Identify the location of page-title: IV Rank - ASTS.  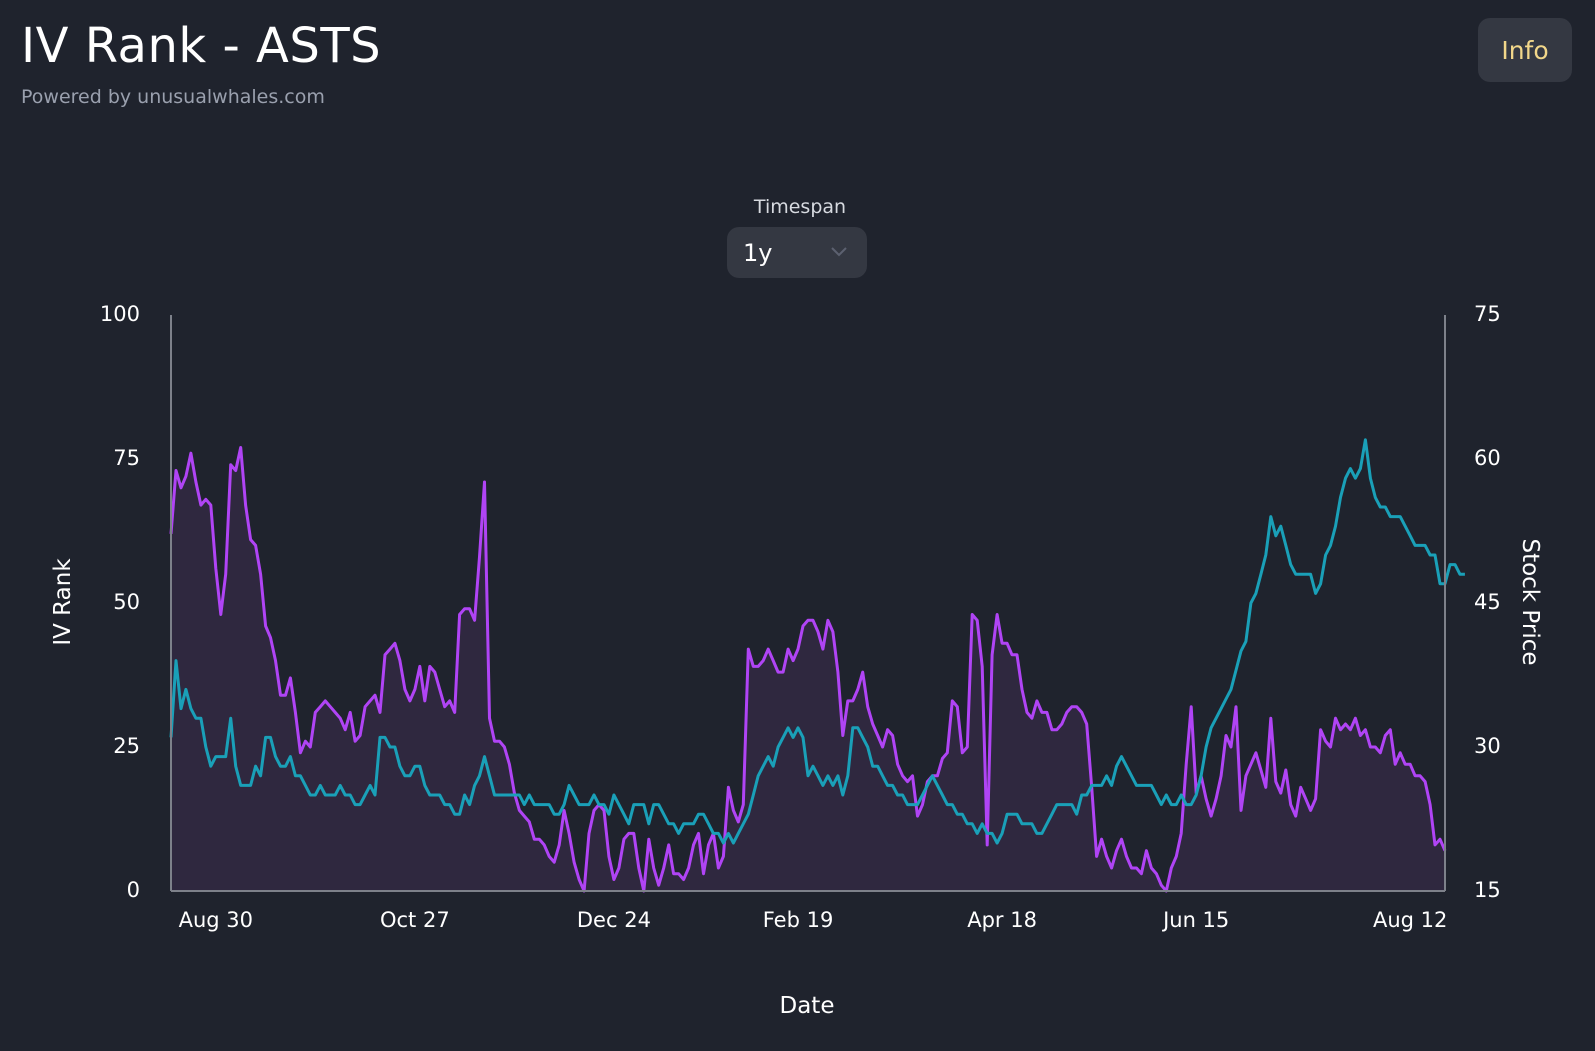
(201, 46).